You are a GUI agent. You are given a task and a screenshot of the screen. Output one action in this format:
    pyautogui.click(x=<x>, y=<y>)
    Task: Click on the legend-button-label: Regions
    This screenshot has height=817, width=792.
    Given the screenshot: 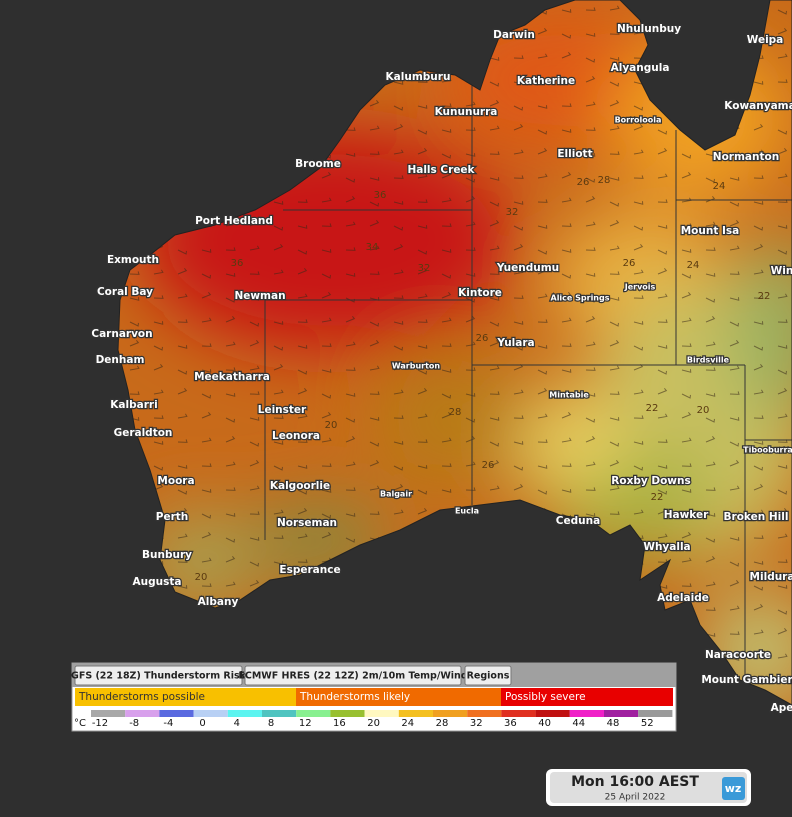 What is the action you would take?
    pyautogui.click(x=488, y=676)
    